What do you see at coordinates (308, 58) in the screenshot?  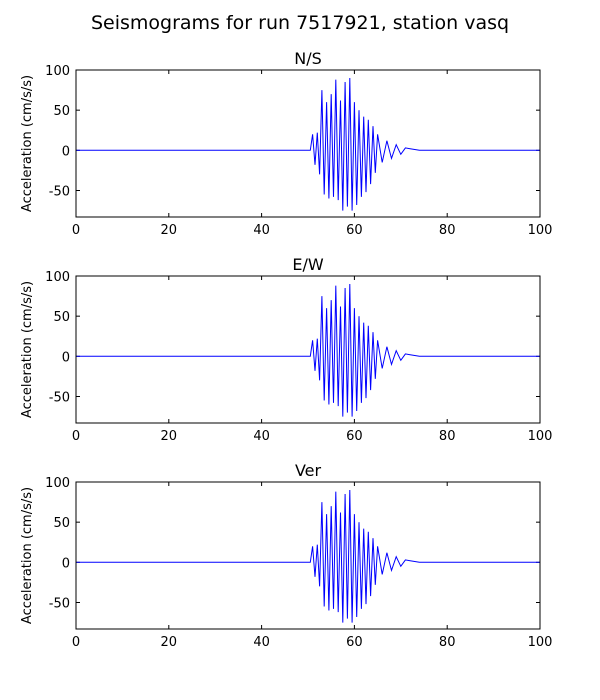 I see `subplot-title: N/S` at bounding box center [308, 58].